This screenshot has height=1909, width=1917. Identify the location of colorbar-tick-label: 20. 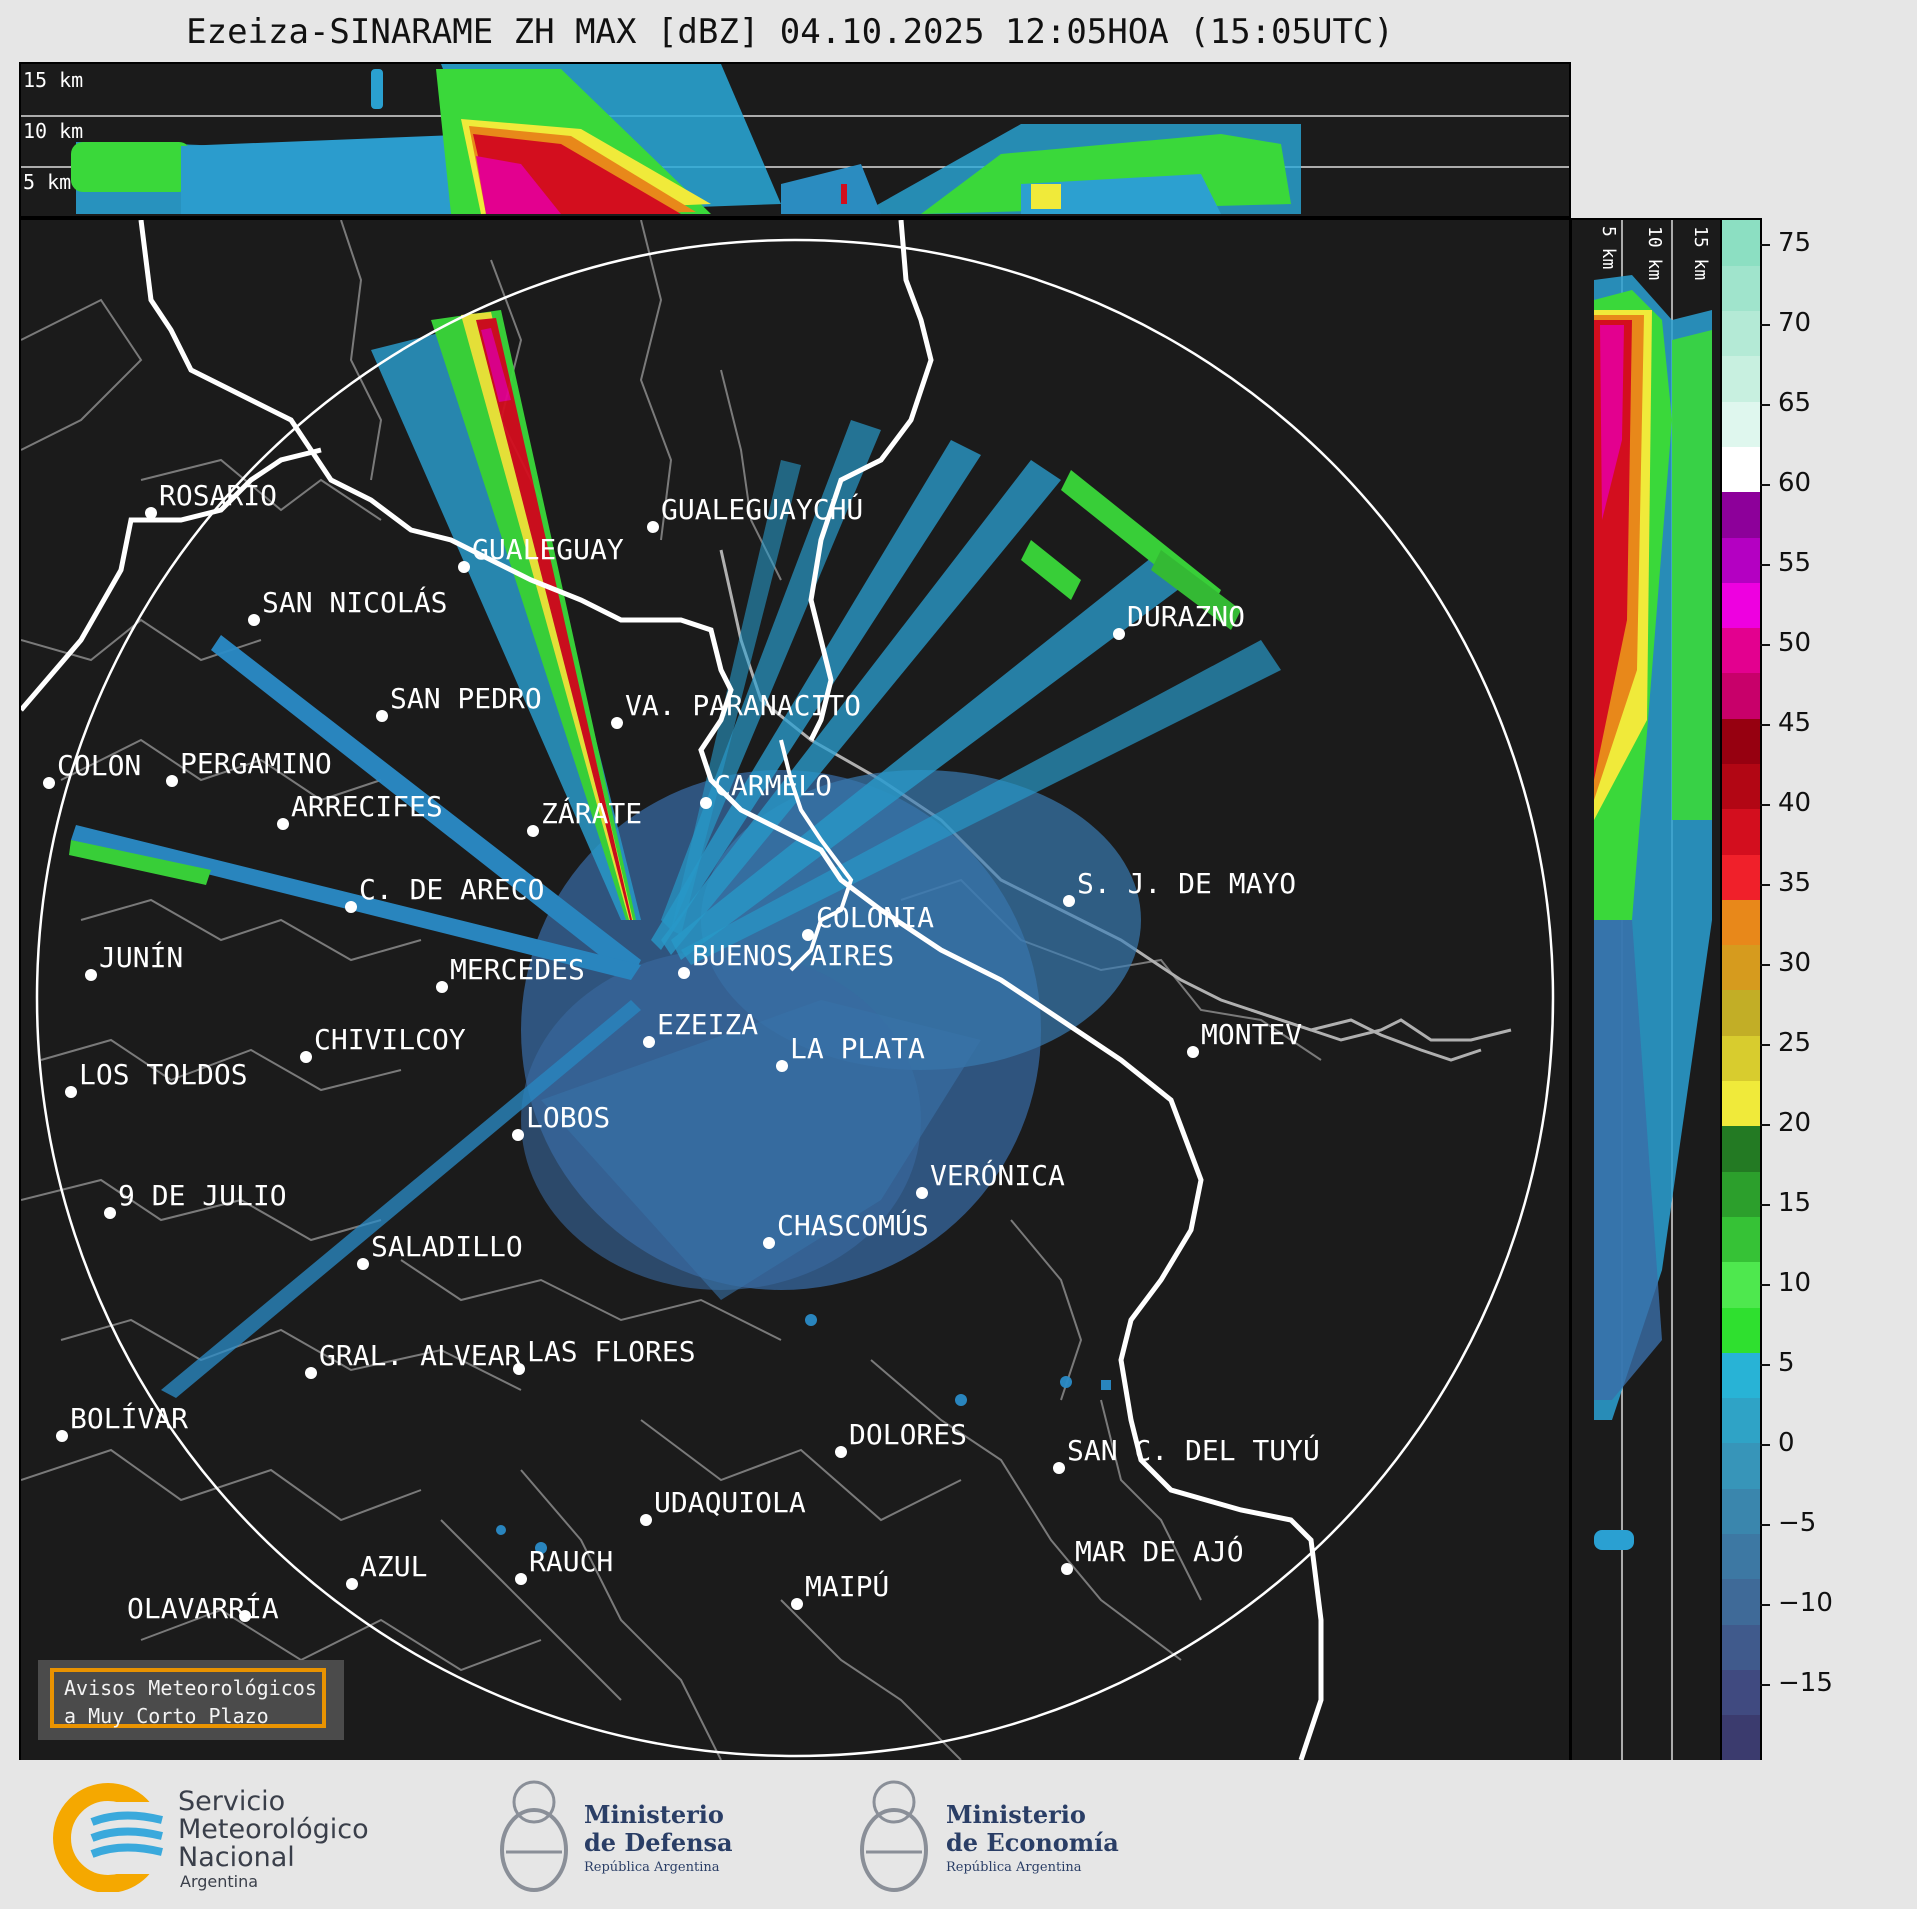
(1795, 1123).